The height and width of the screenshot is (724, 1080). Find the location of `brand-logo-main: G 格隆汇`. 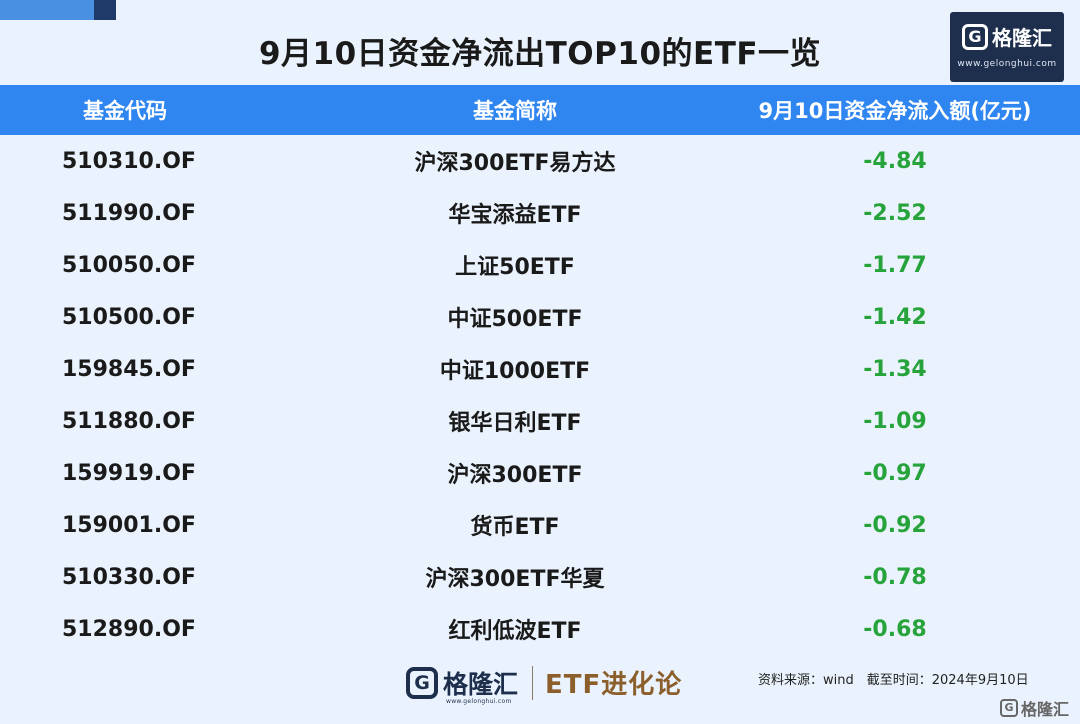

brand-logo-main: G 格隆汇 is located at coordinates (1007, 36).